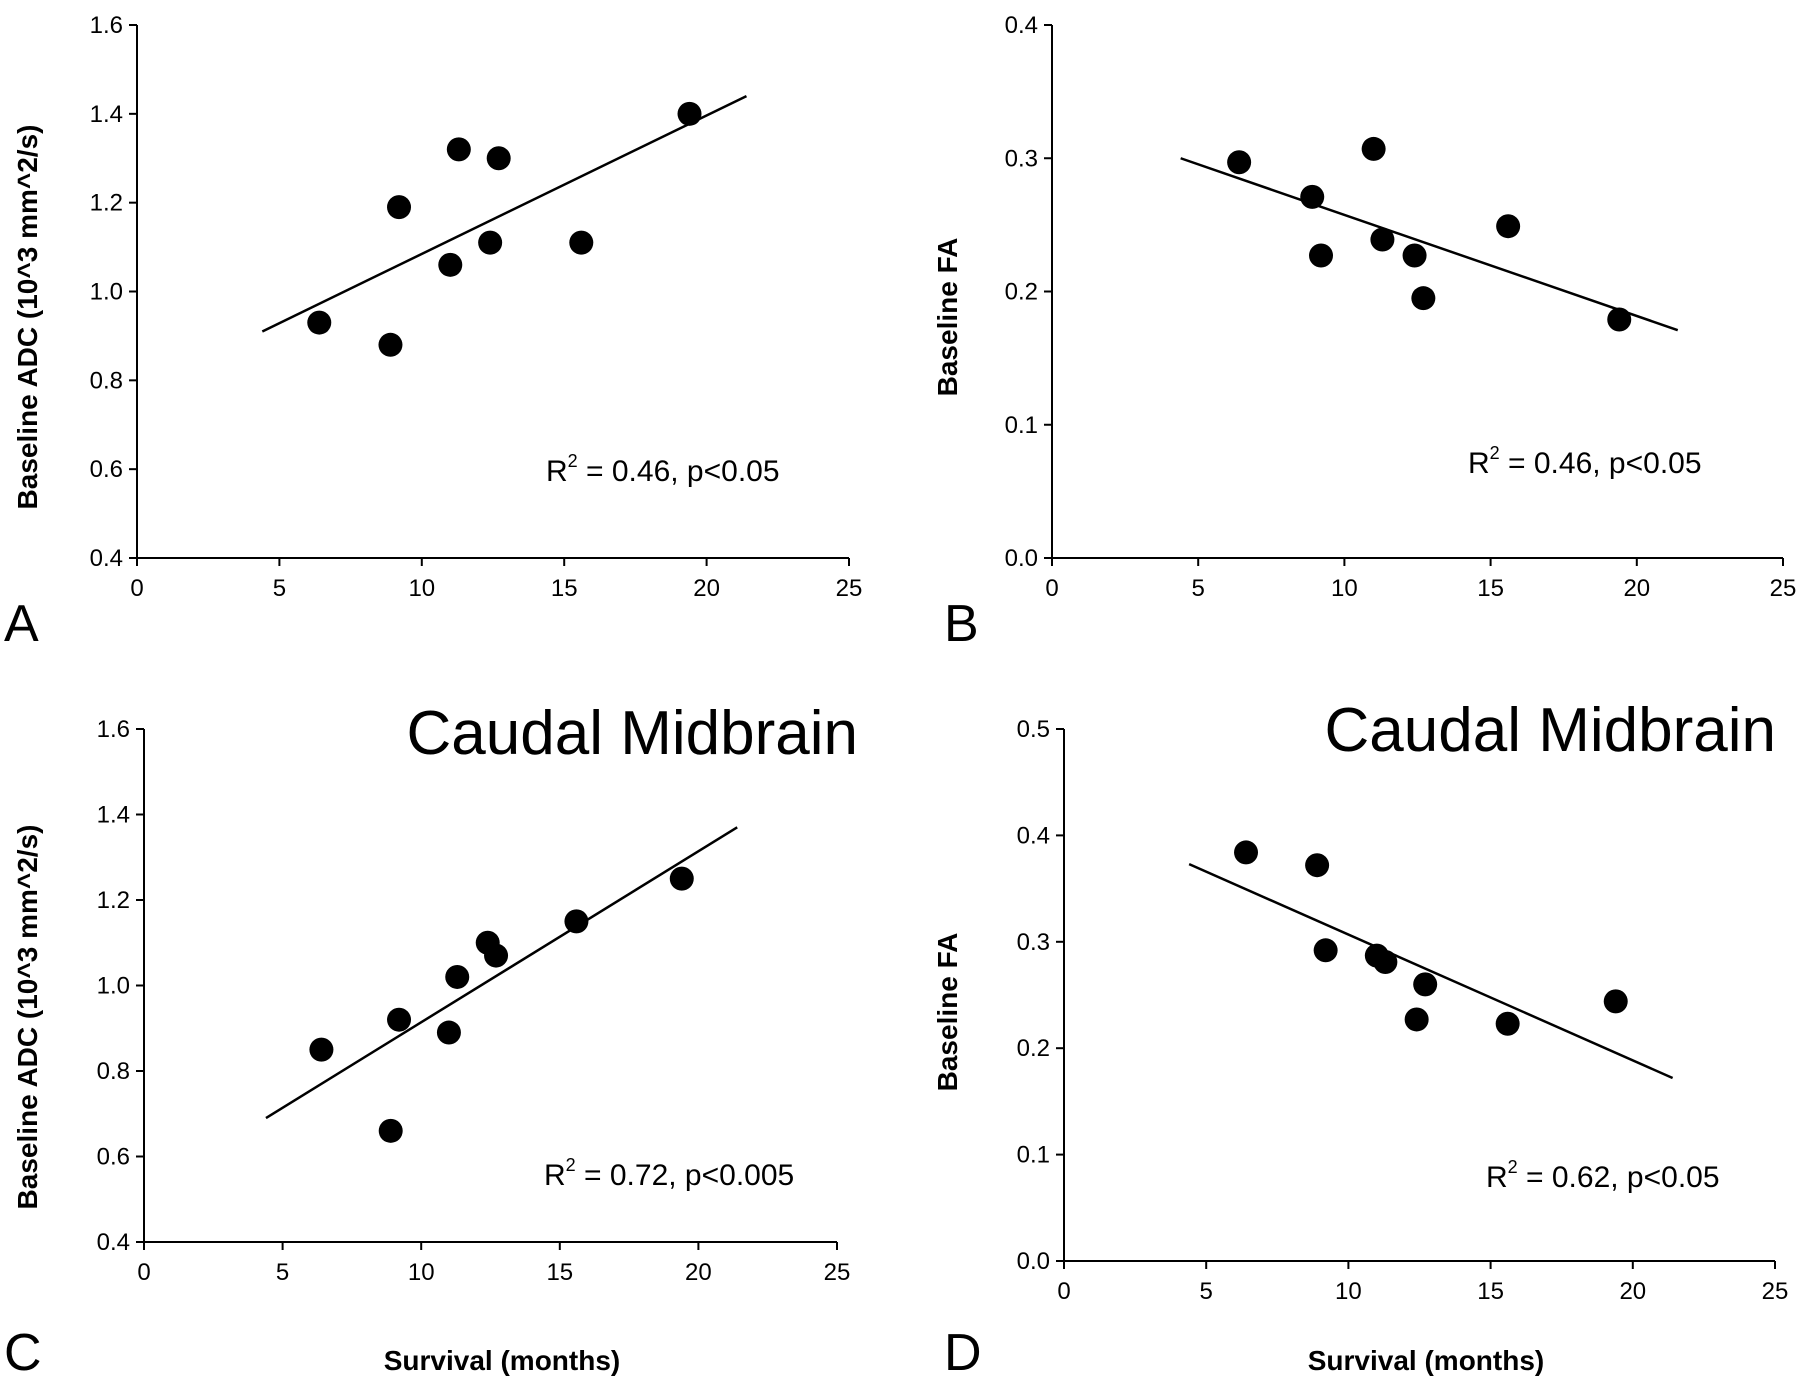 The width and height of the screenshot is (1800, 1386). Describe the element at coordinates (632, 733) in the screenshot. I see `panel-title: Caudal Midbrain` at that location.